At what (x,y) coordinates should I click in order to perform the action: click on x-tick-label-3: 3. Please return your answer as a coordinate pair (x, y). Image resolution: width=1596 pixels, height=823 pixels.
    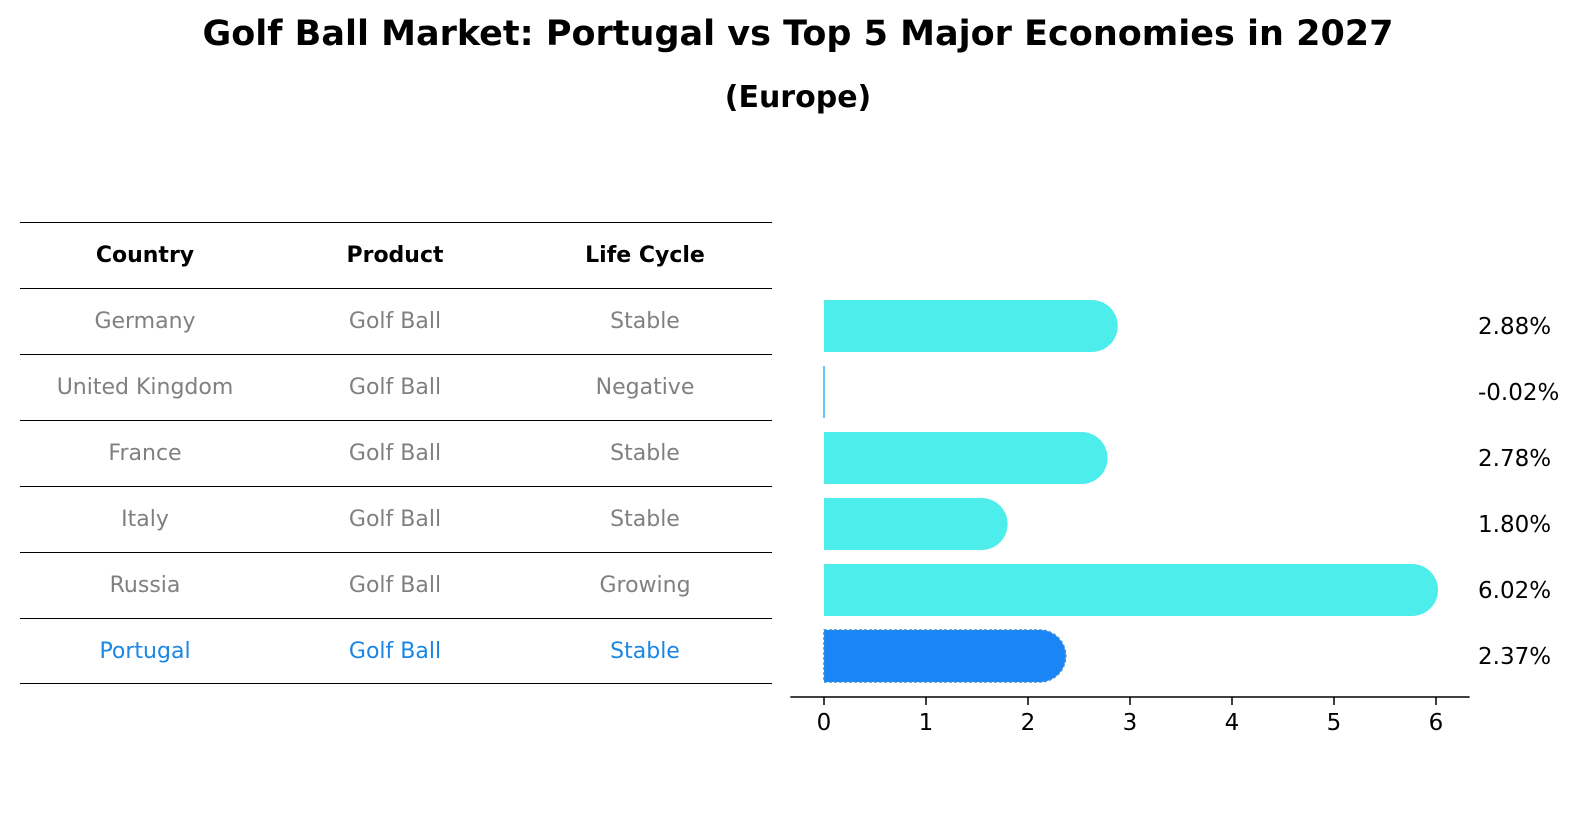
    Looking at the image, I should click on (1130, 723).